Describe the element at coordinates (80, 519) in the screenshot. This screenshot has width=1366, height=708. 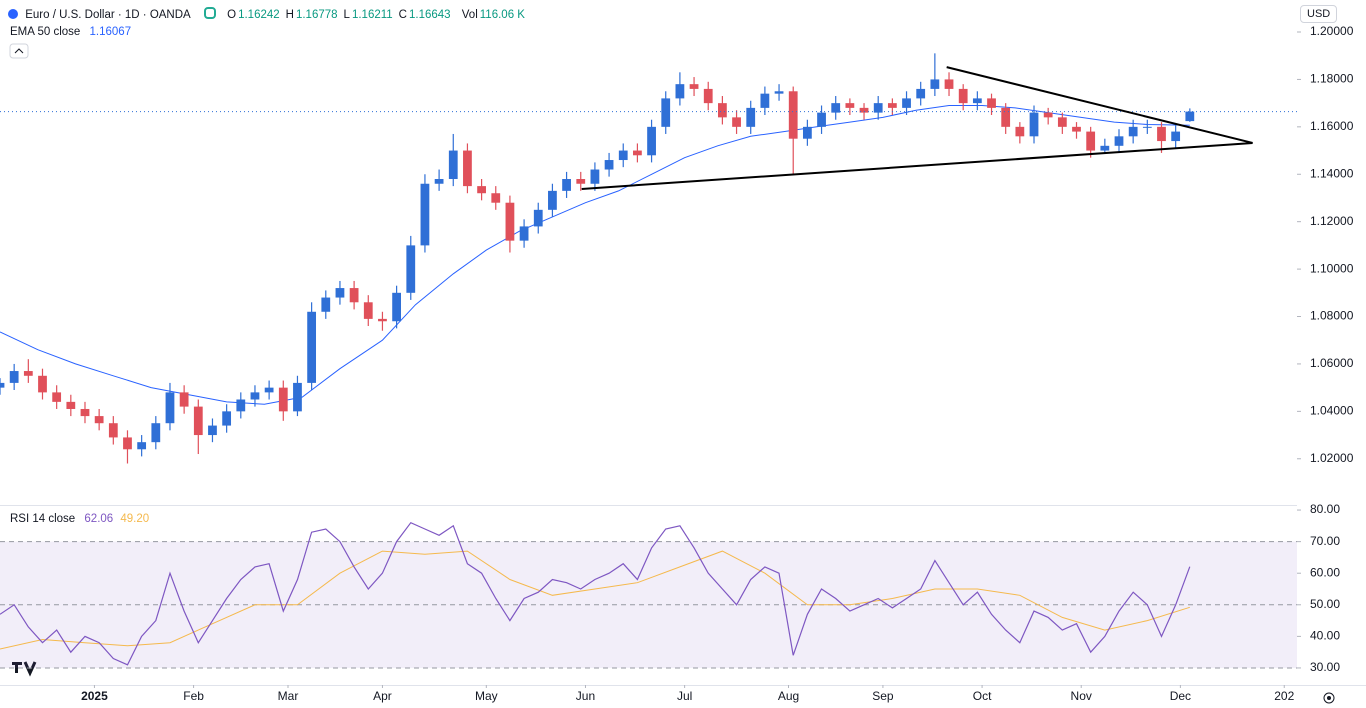
I see `rsi-legend: RSI 14 close 62.06 49.20` at that location.